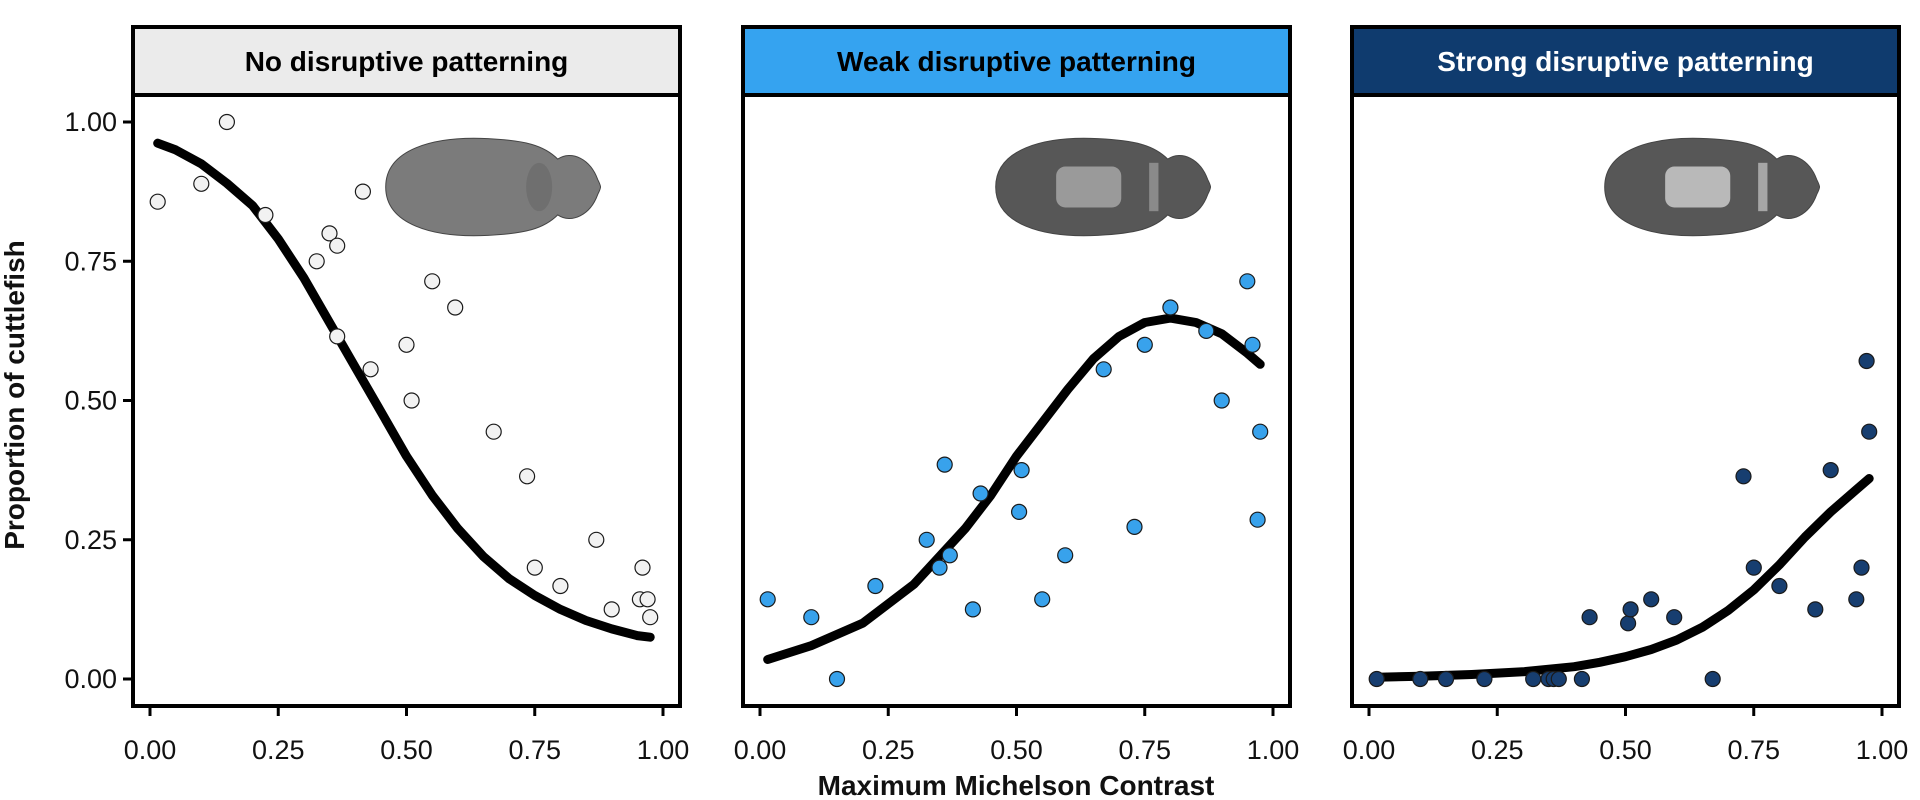  What do you see at coordinates (1625, 61) in the screenshot?
I see `panel-title: Strong disruptive patterning` at bounding box center [1625, 61].